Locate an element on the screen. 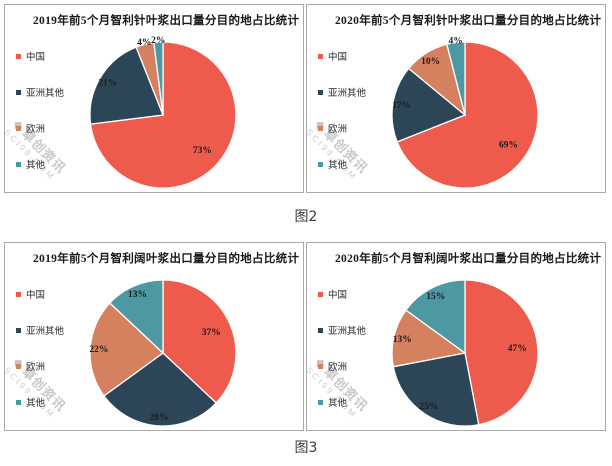  figure2-caption: 图2 is located at coordinates (306, 216).